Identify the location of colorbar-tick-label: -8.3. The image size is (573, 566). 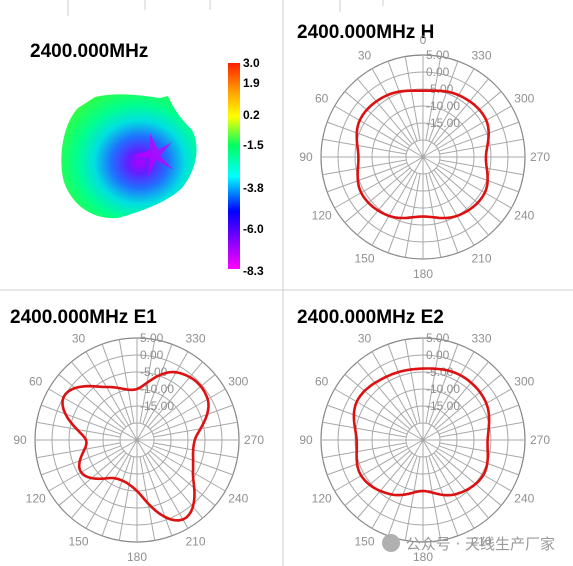
(253, 271).